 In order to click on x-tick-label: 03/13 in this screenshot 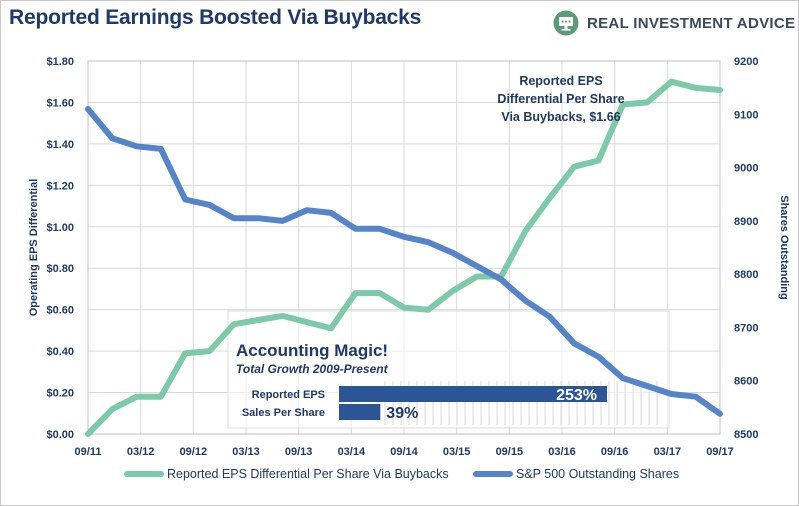, I will do `click(246, 452)`.